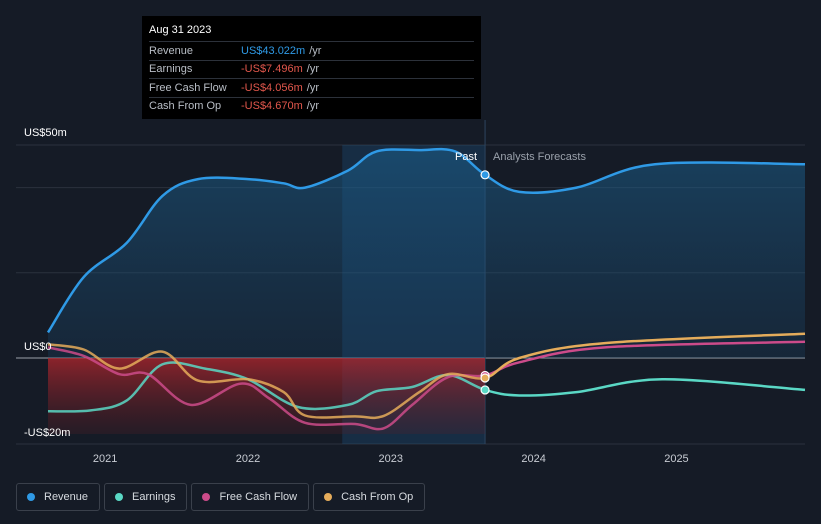  Describe the element at coordinates (377, 497) in the screenshot. I see `legend-label: Cash From Op` at that location.